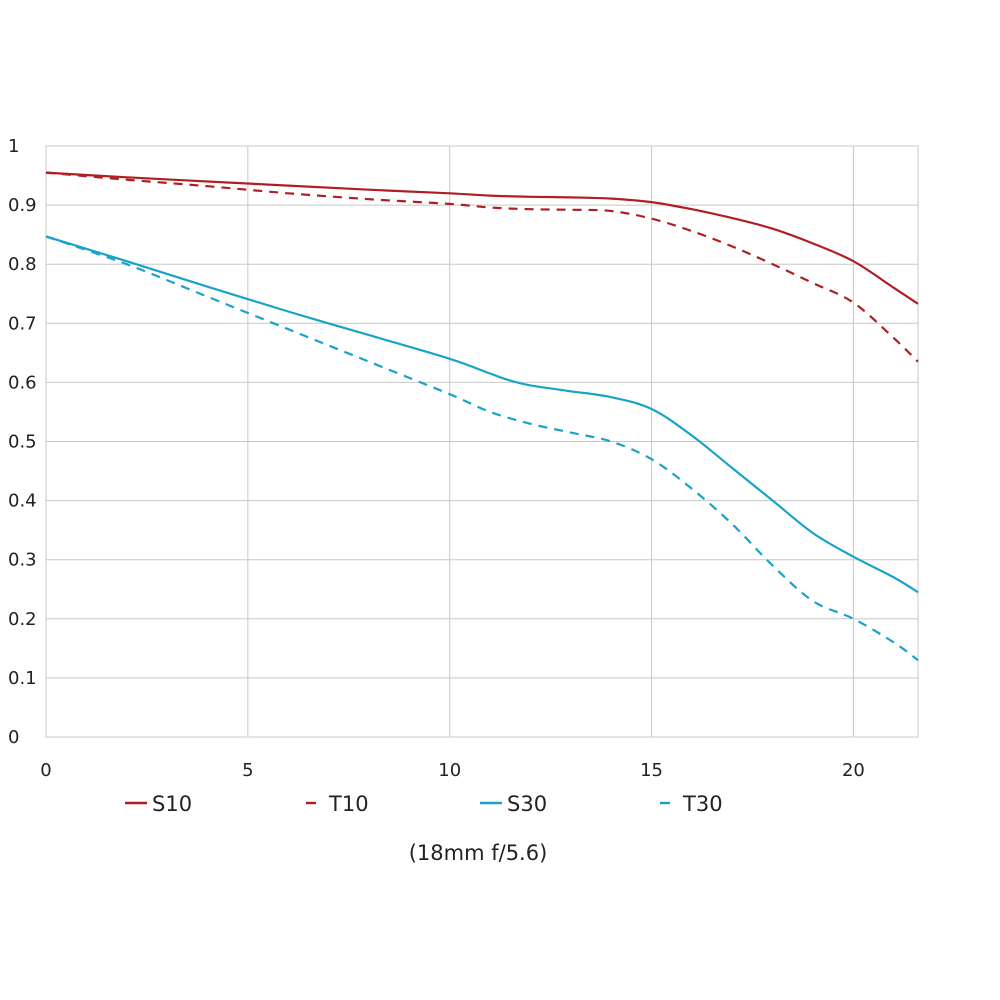 The height and width of the screenshot is (1000, 1000). What do you see at coordinates (22, 382) in the screenshot?
I see `y-tick-label: 0.6` at bounding box center [22, 382].